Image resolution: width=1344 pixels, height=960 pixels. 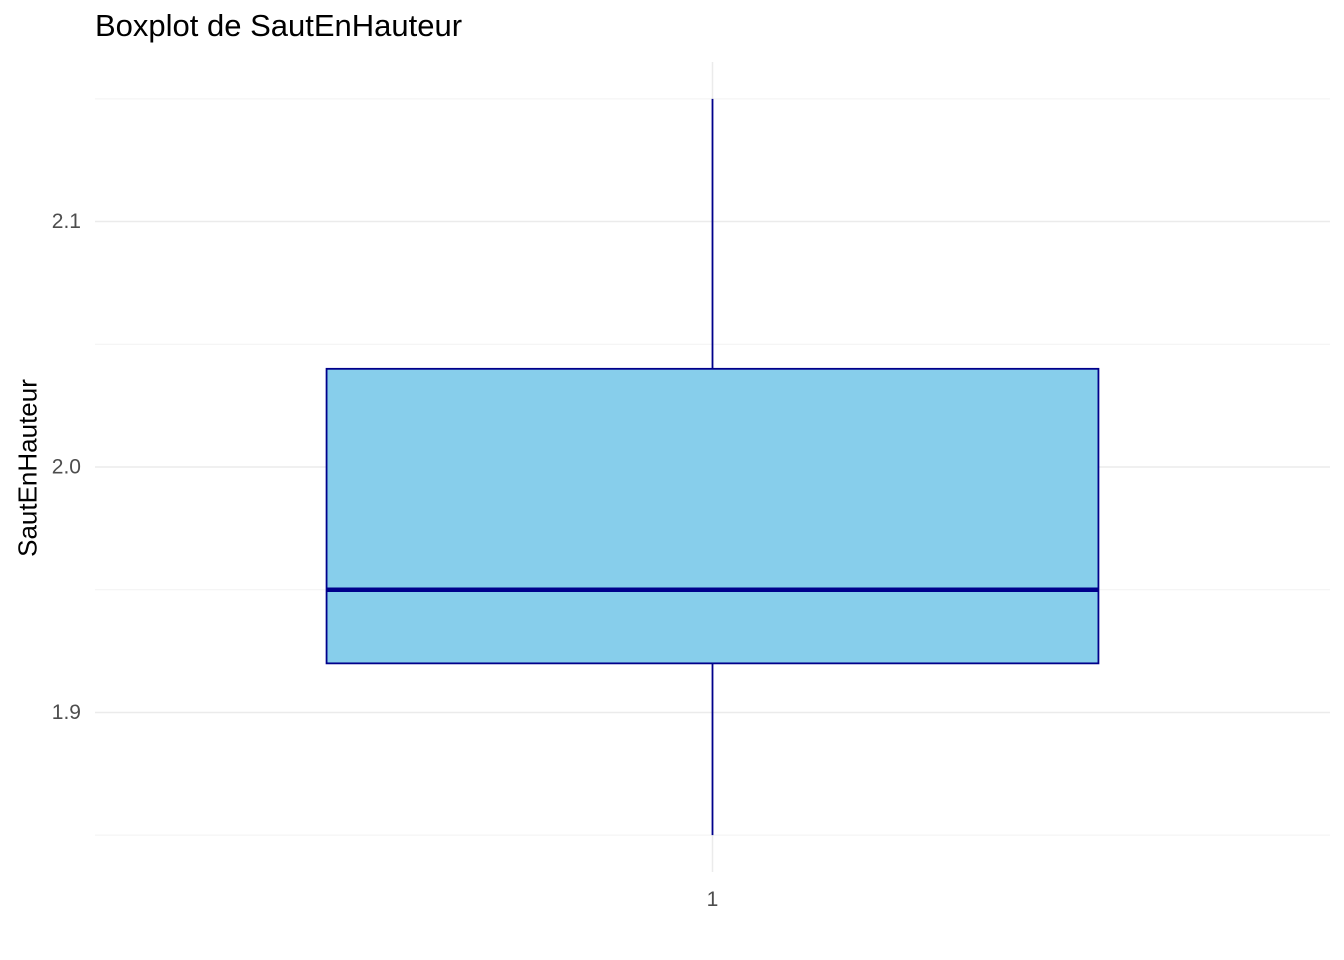 I want to click on y-tick-label: 1.9, so click(x=66, y=712).